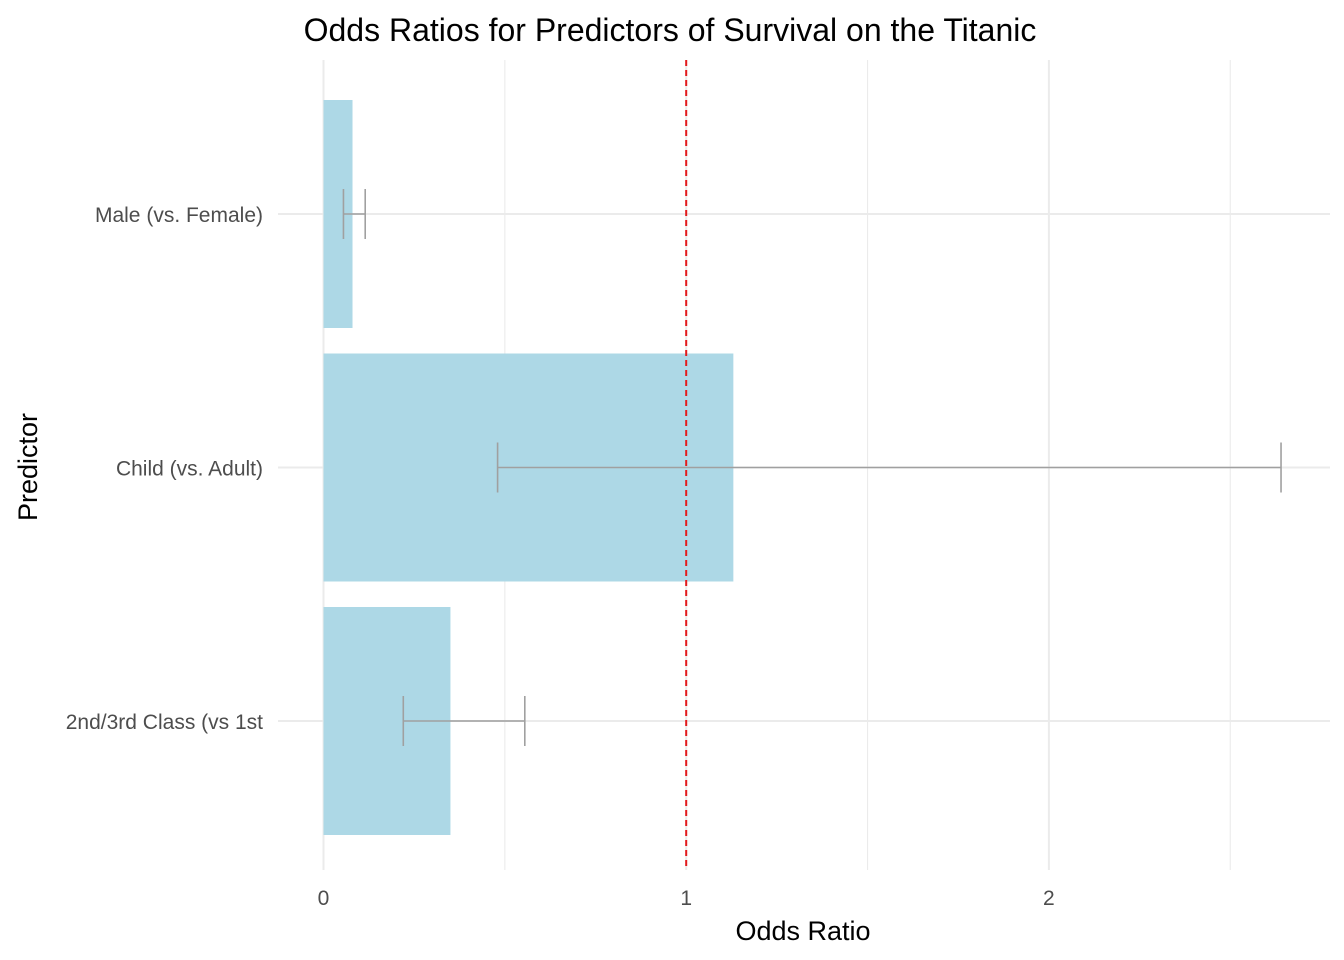 The width and height of the screenshot is (1344, 960). Describe the element at coordinates (686, 898) in the screenshot. I see `x-tick-label: 1` at that location.